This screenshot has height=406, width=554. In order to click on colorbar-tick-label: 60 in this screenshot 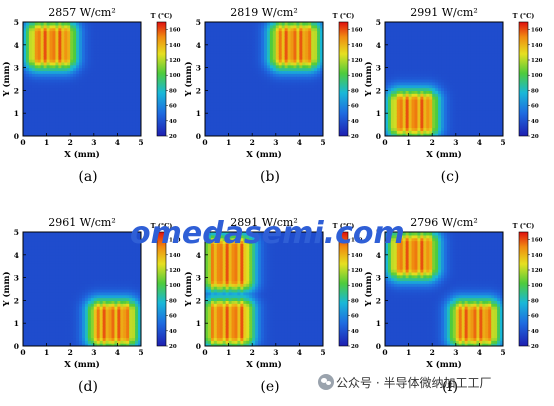, I will do `click(535, 107)`.